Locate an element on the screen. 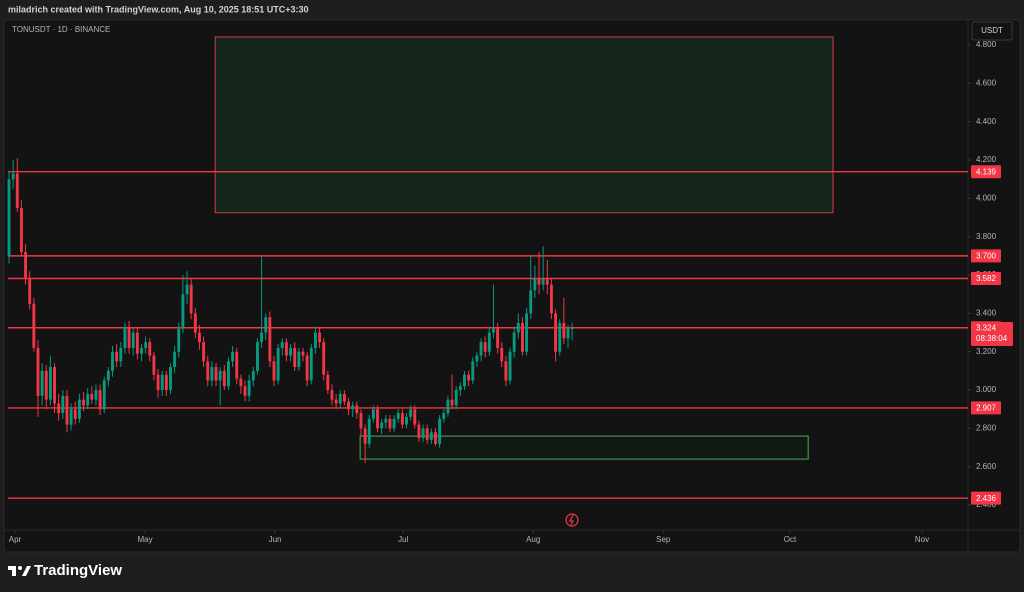 The height and width of the screenshot is (592, 1024). y-tick-label: 3.200 is located at coordinates (986, 351).